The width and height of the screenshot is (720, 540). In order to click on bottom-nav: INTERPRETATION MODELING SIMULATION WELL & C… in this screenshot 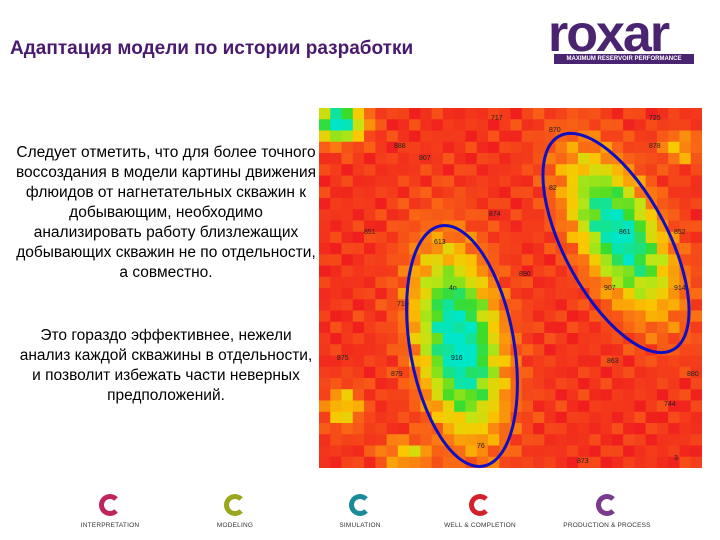, I will do `click(360, 517)`.